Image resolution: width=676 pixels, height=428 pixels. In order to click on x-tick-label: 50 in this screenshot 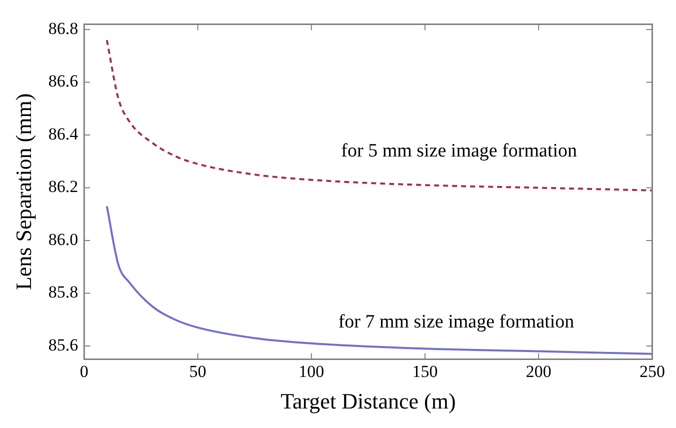, I will do `click(197, 371)`.